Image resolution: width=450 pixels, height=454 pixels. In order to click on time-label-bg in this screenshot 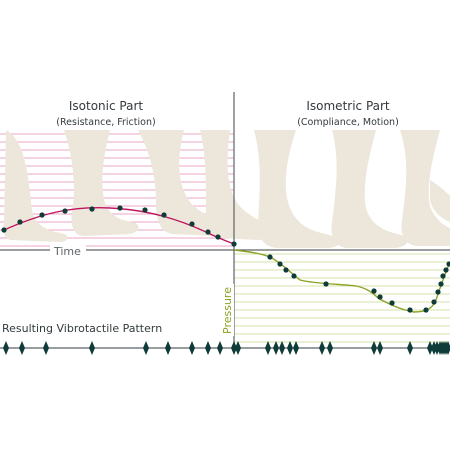, I will do `click(68, 250)`.